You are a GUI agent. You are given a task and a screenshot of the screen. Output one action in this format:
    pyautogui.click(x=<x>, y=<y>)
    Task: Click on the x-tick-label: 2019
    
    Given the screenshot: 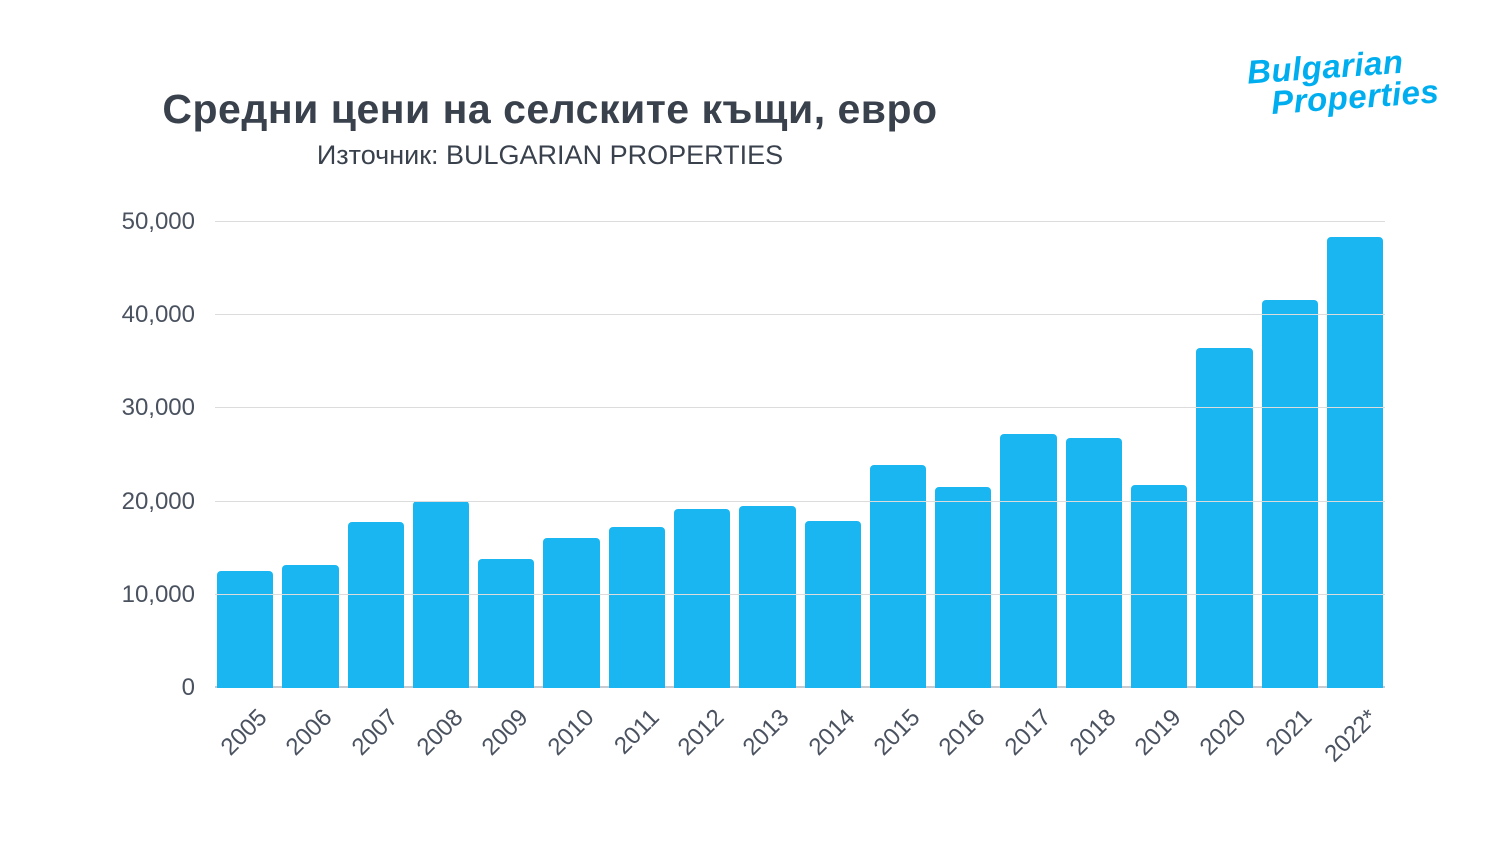 What is the action you would take?
    pyautogui.click(x=1158, y=732)
    